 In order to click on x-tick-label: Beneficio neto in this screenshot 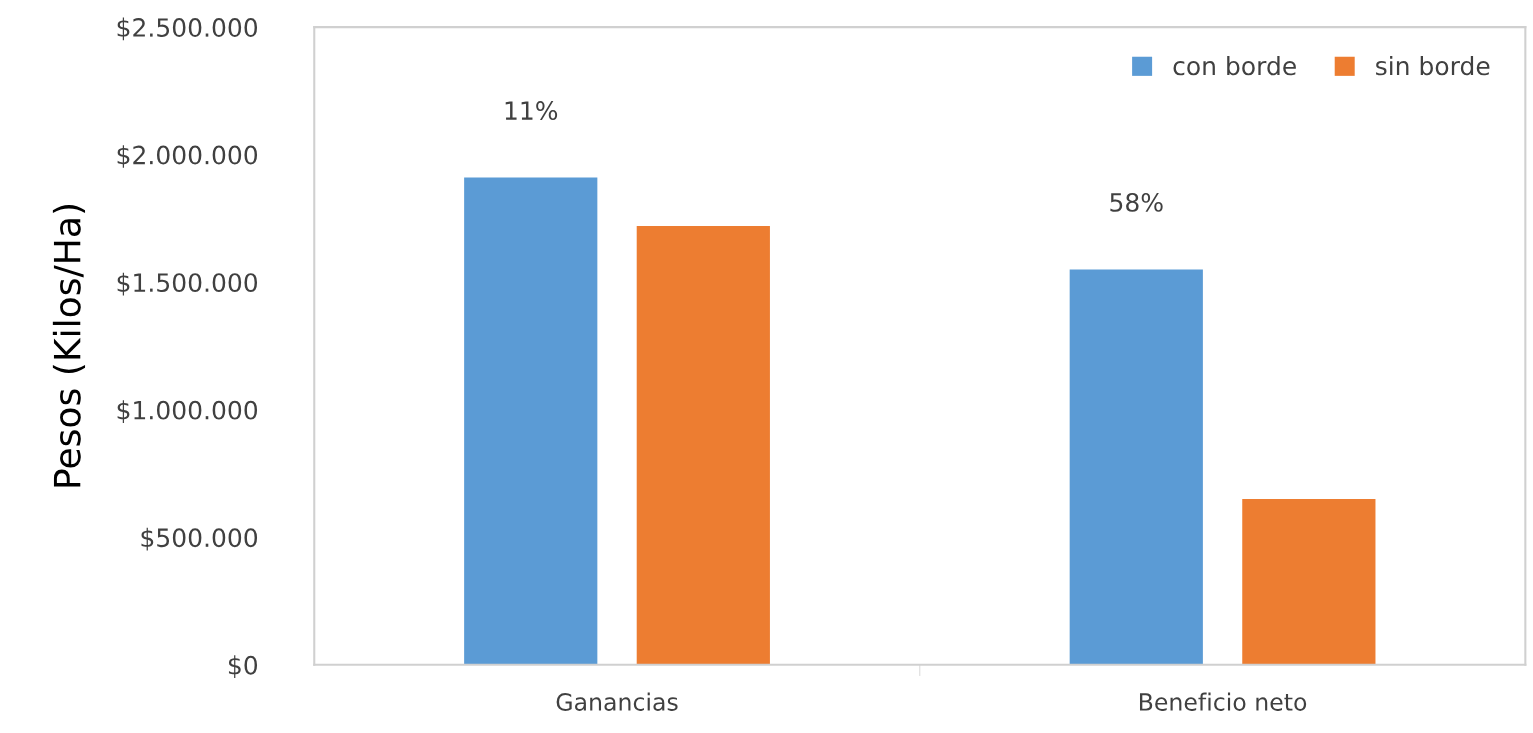, I will do `click(1223, 701)`.